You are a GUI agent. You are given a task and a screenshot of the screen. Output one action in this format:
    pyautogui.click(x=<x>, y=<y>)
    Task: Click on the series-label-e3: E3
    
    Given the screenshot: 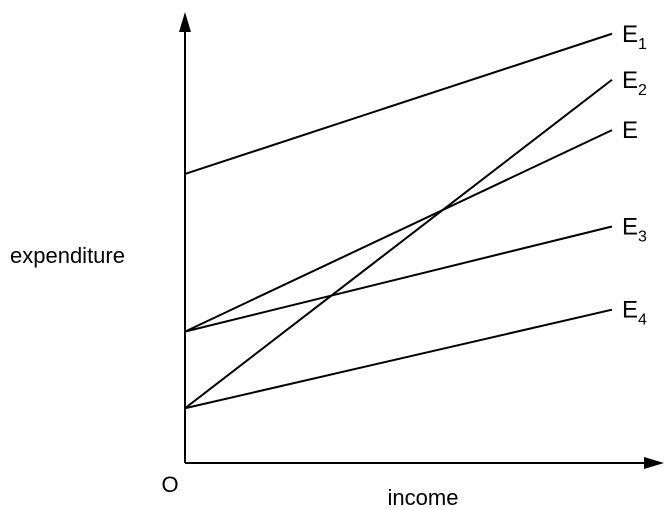 What is the action you would take?
    pyautogui.click(x=634, y=229)
    